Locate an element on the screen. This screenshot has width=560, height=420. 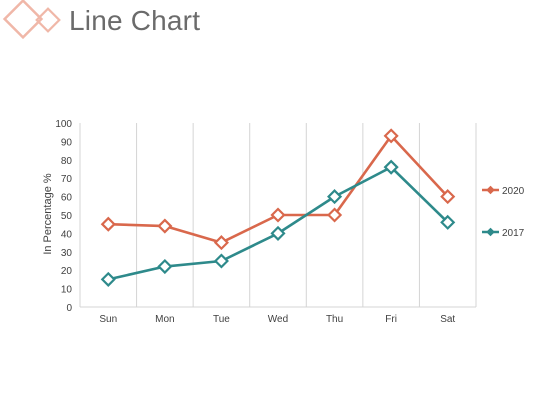
legend-label: 2020 is located at coordinates (513, 191).